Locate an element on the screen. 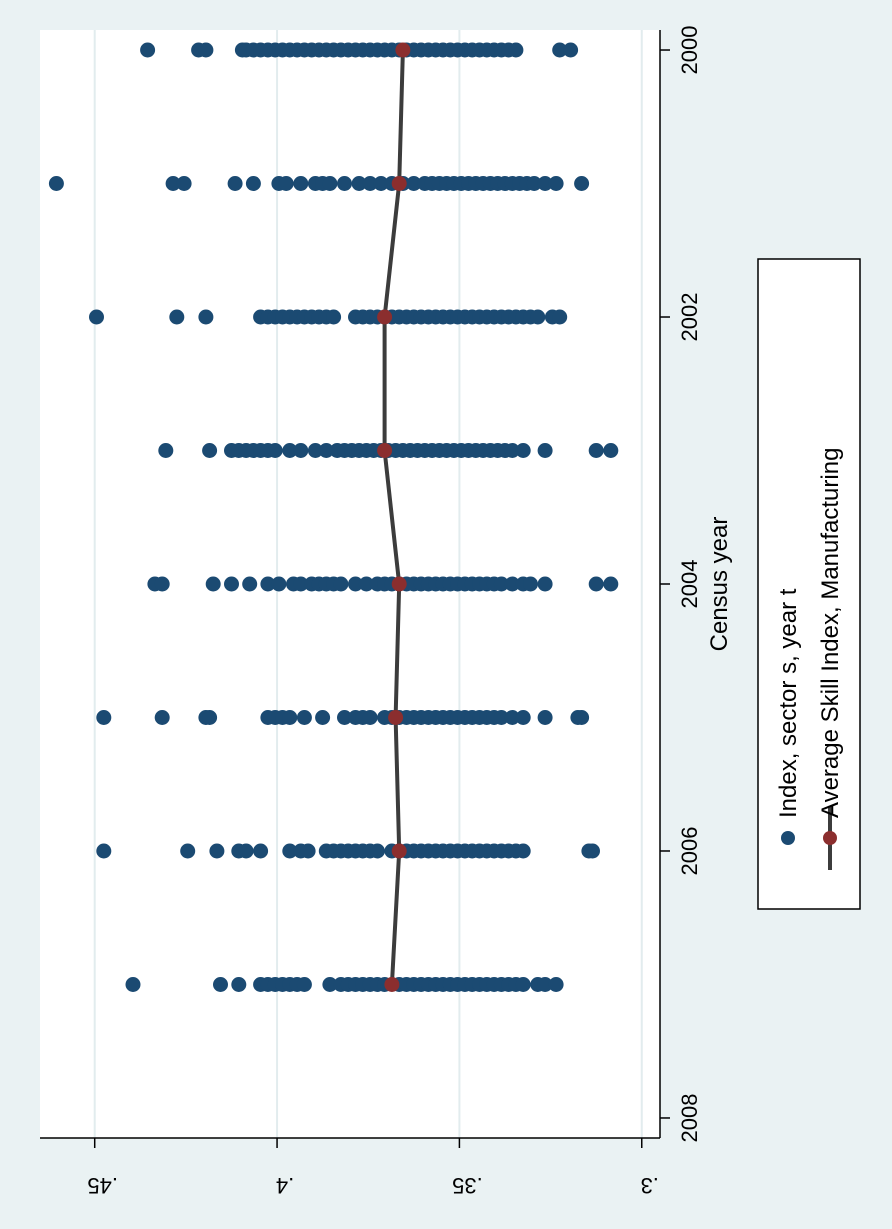  x-tick-label-3: 2006 is located at coordinates (689, 851).